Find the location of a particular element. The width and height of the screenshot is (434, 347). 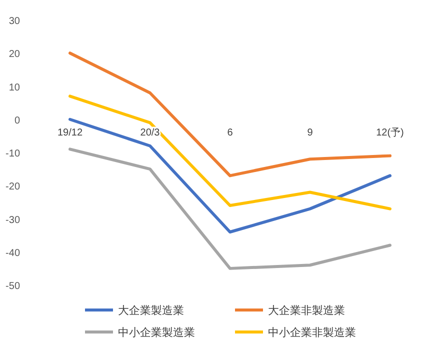

x-tick-label: 6 is located at coordinates (230, 132).